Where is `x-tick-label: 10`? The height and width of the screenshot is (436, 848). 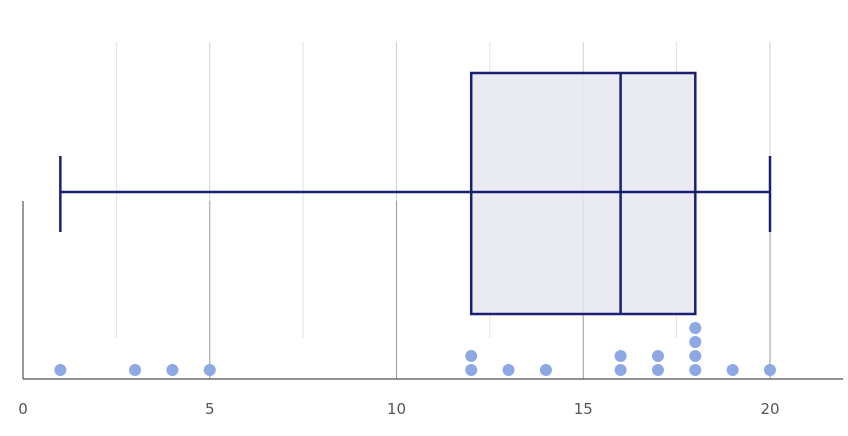
x-tick-label: 10 is located at coordinates (396, 409).